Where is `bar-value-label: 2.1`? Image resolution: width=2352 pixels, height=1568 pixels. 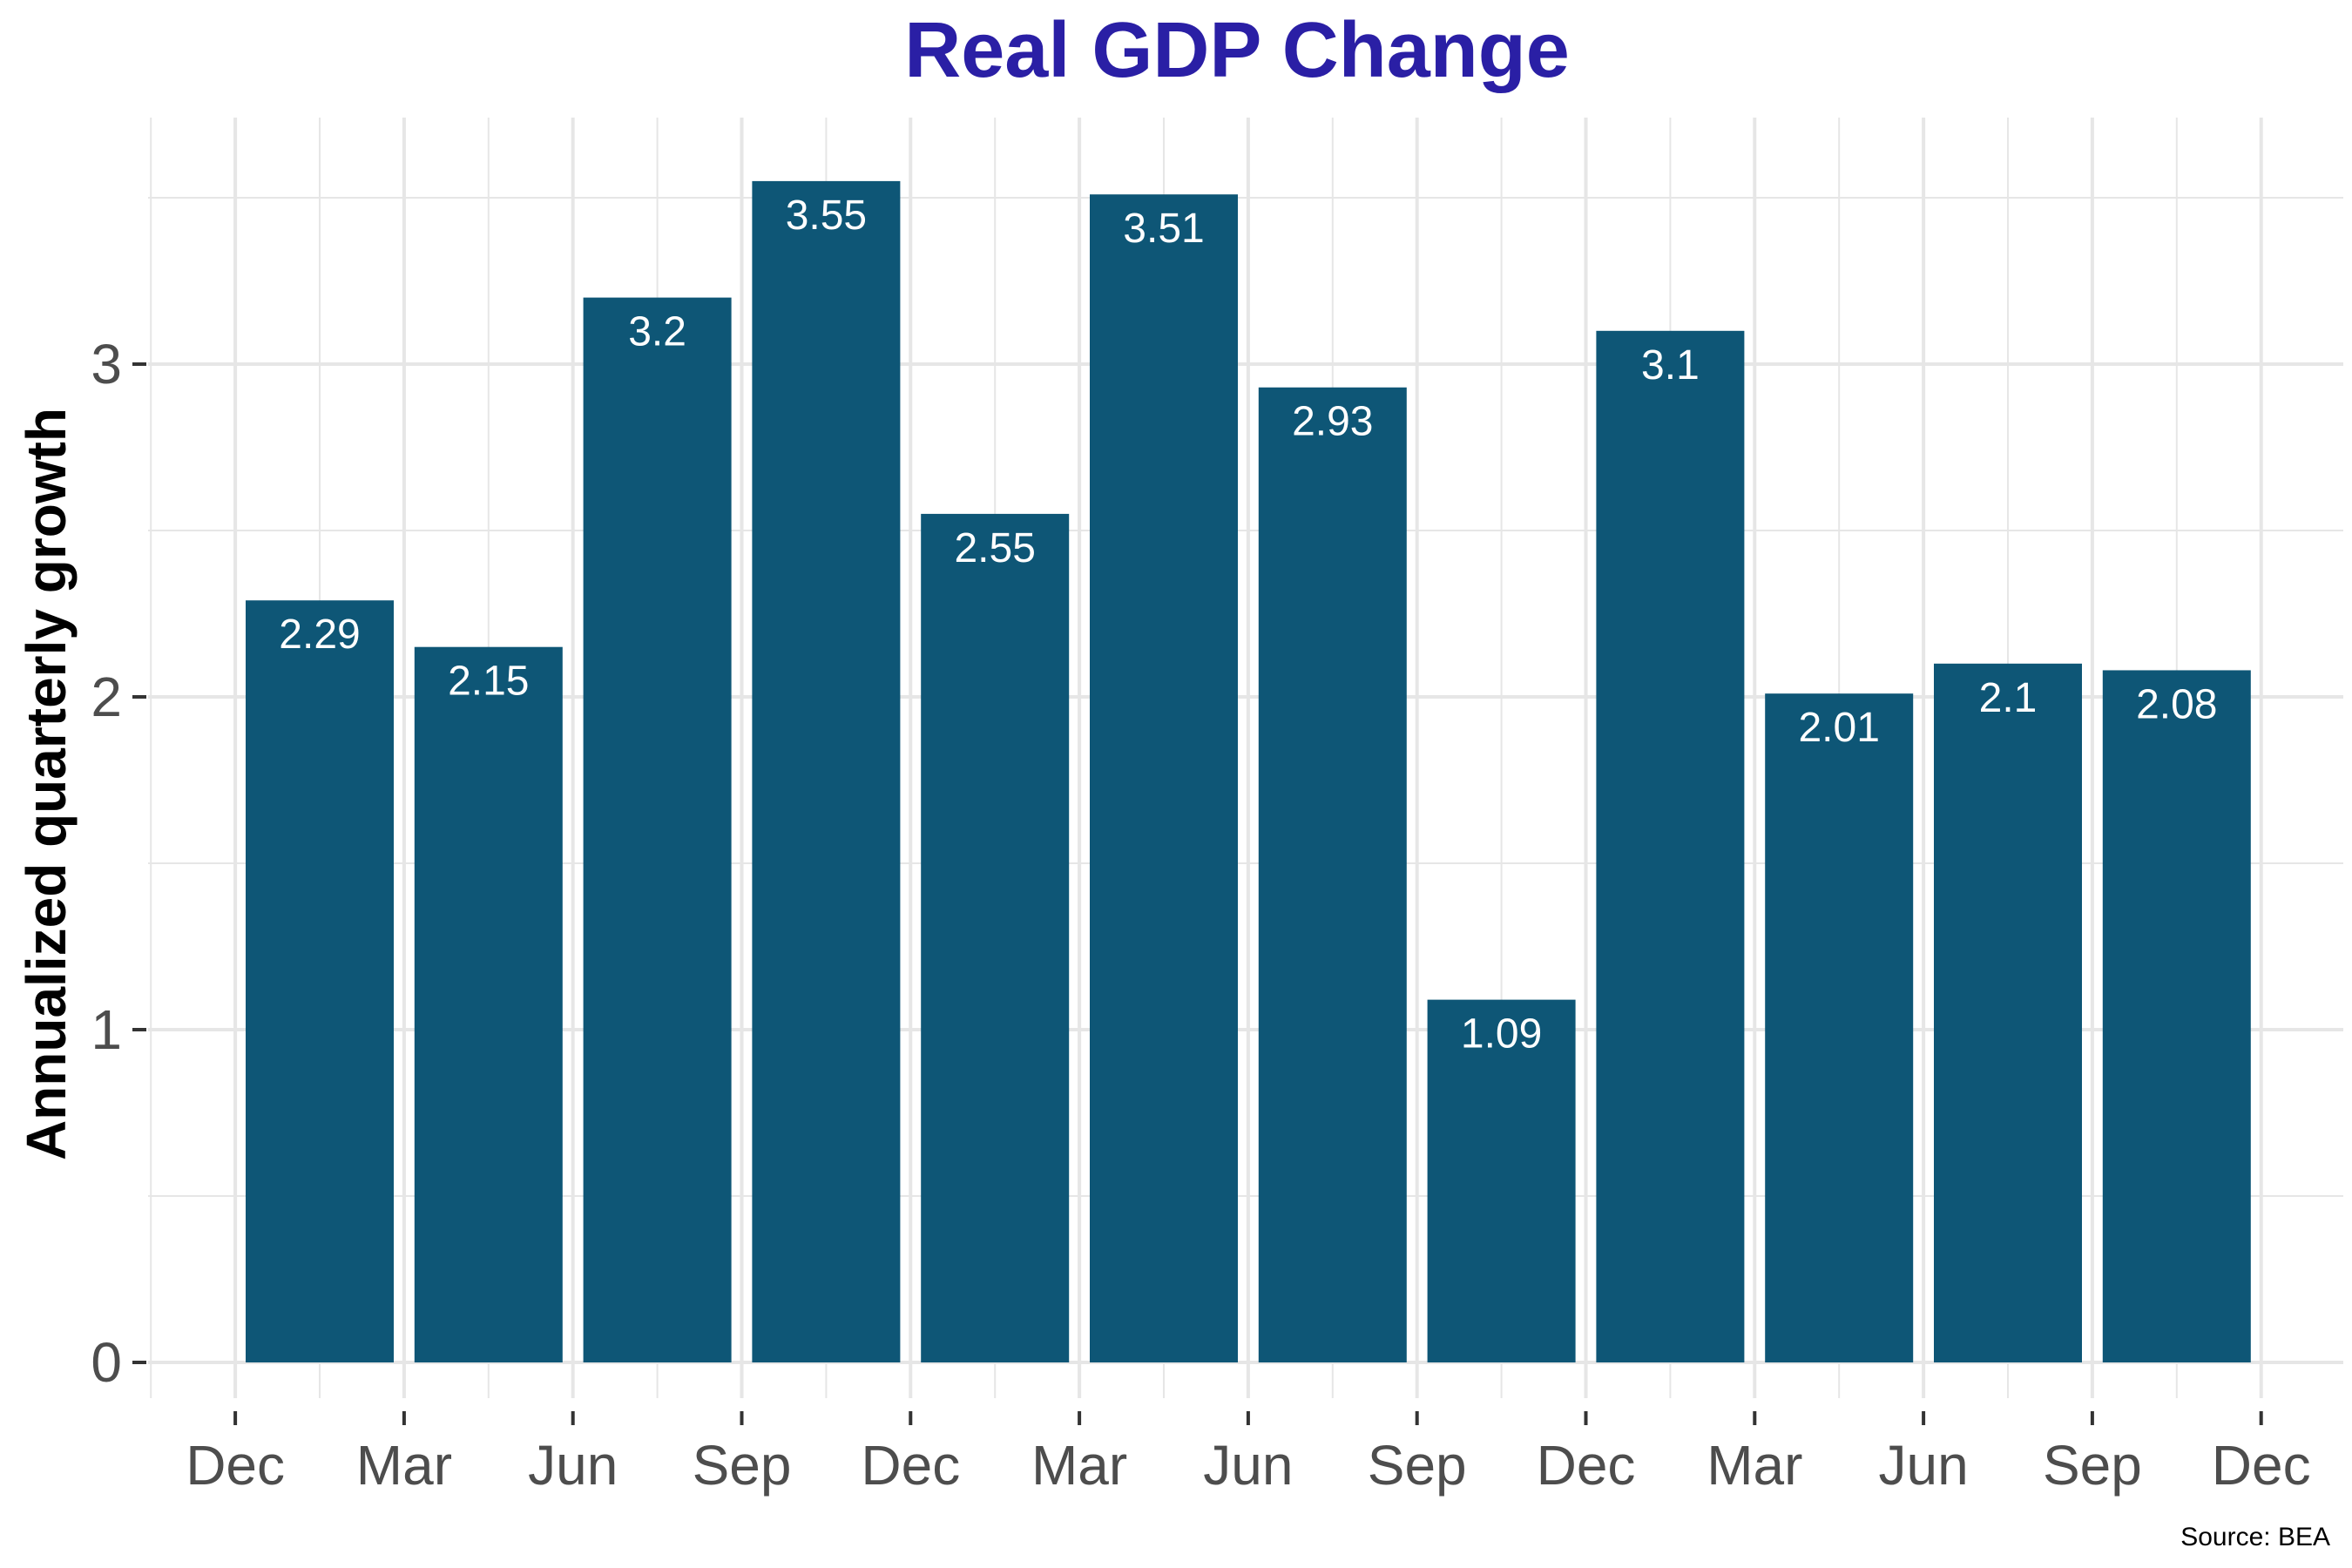 bar-value-label: 2.1 is located at coordinates (2008, 698).